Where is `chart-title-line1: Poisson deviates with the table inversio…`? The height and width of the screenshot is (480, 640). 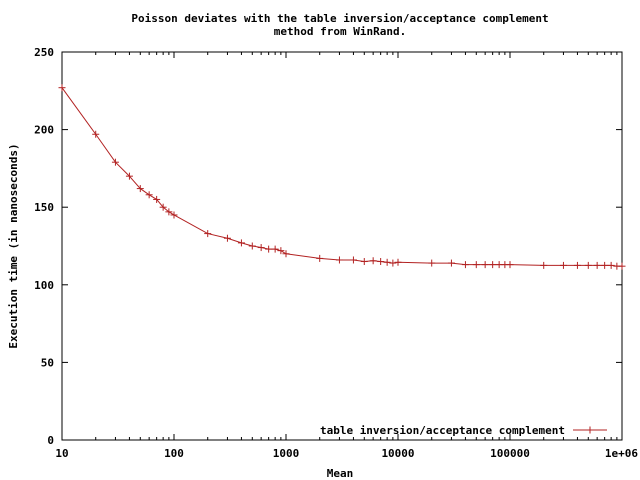 chart-title-line1: Poisson deviates with the table inversio… is located at coordinates (339, 18).